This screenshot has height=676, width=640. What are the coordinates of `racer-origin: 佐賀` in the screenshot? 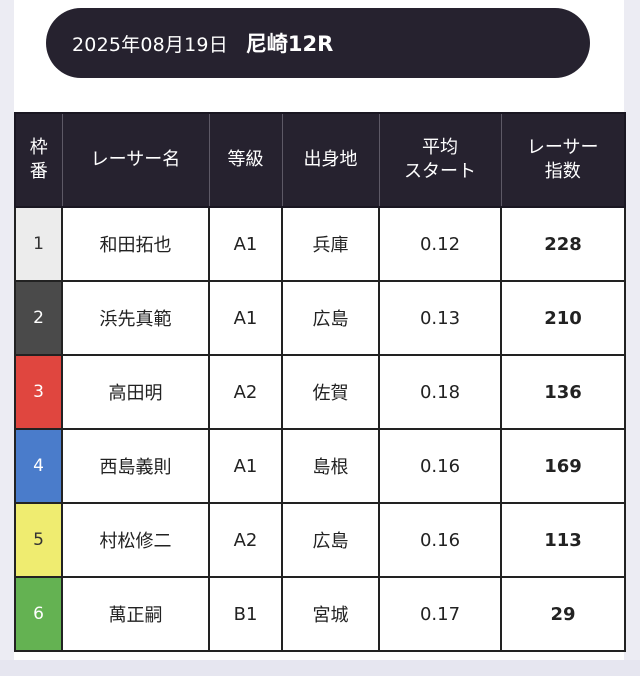 It's located at (330, 392).